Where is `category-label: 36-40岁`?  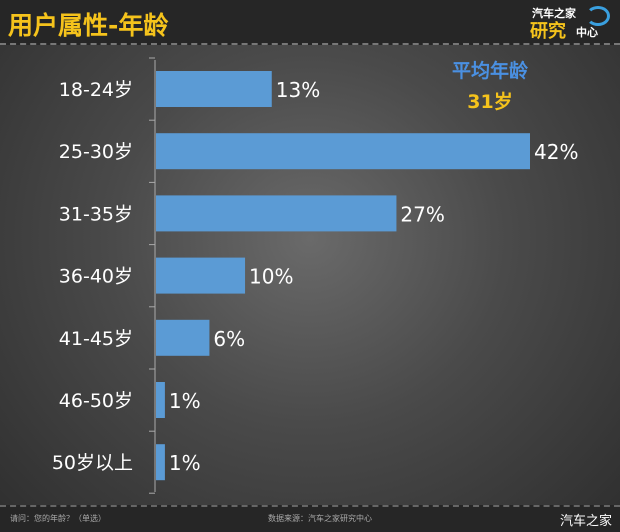
category-label: 36-40岁 is located at coordinates (96, 277).